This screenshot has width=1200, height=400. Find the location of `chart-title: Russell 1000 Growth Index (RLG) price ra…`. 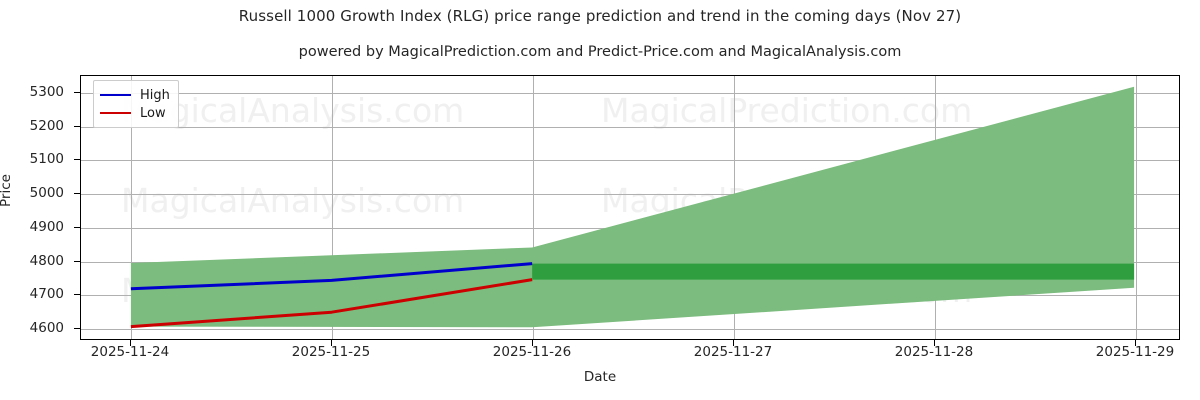

chart-title: Russell 1000 Growth Index (RLG) price ra… is located at coordinates (600, 16).